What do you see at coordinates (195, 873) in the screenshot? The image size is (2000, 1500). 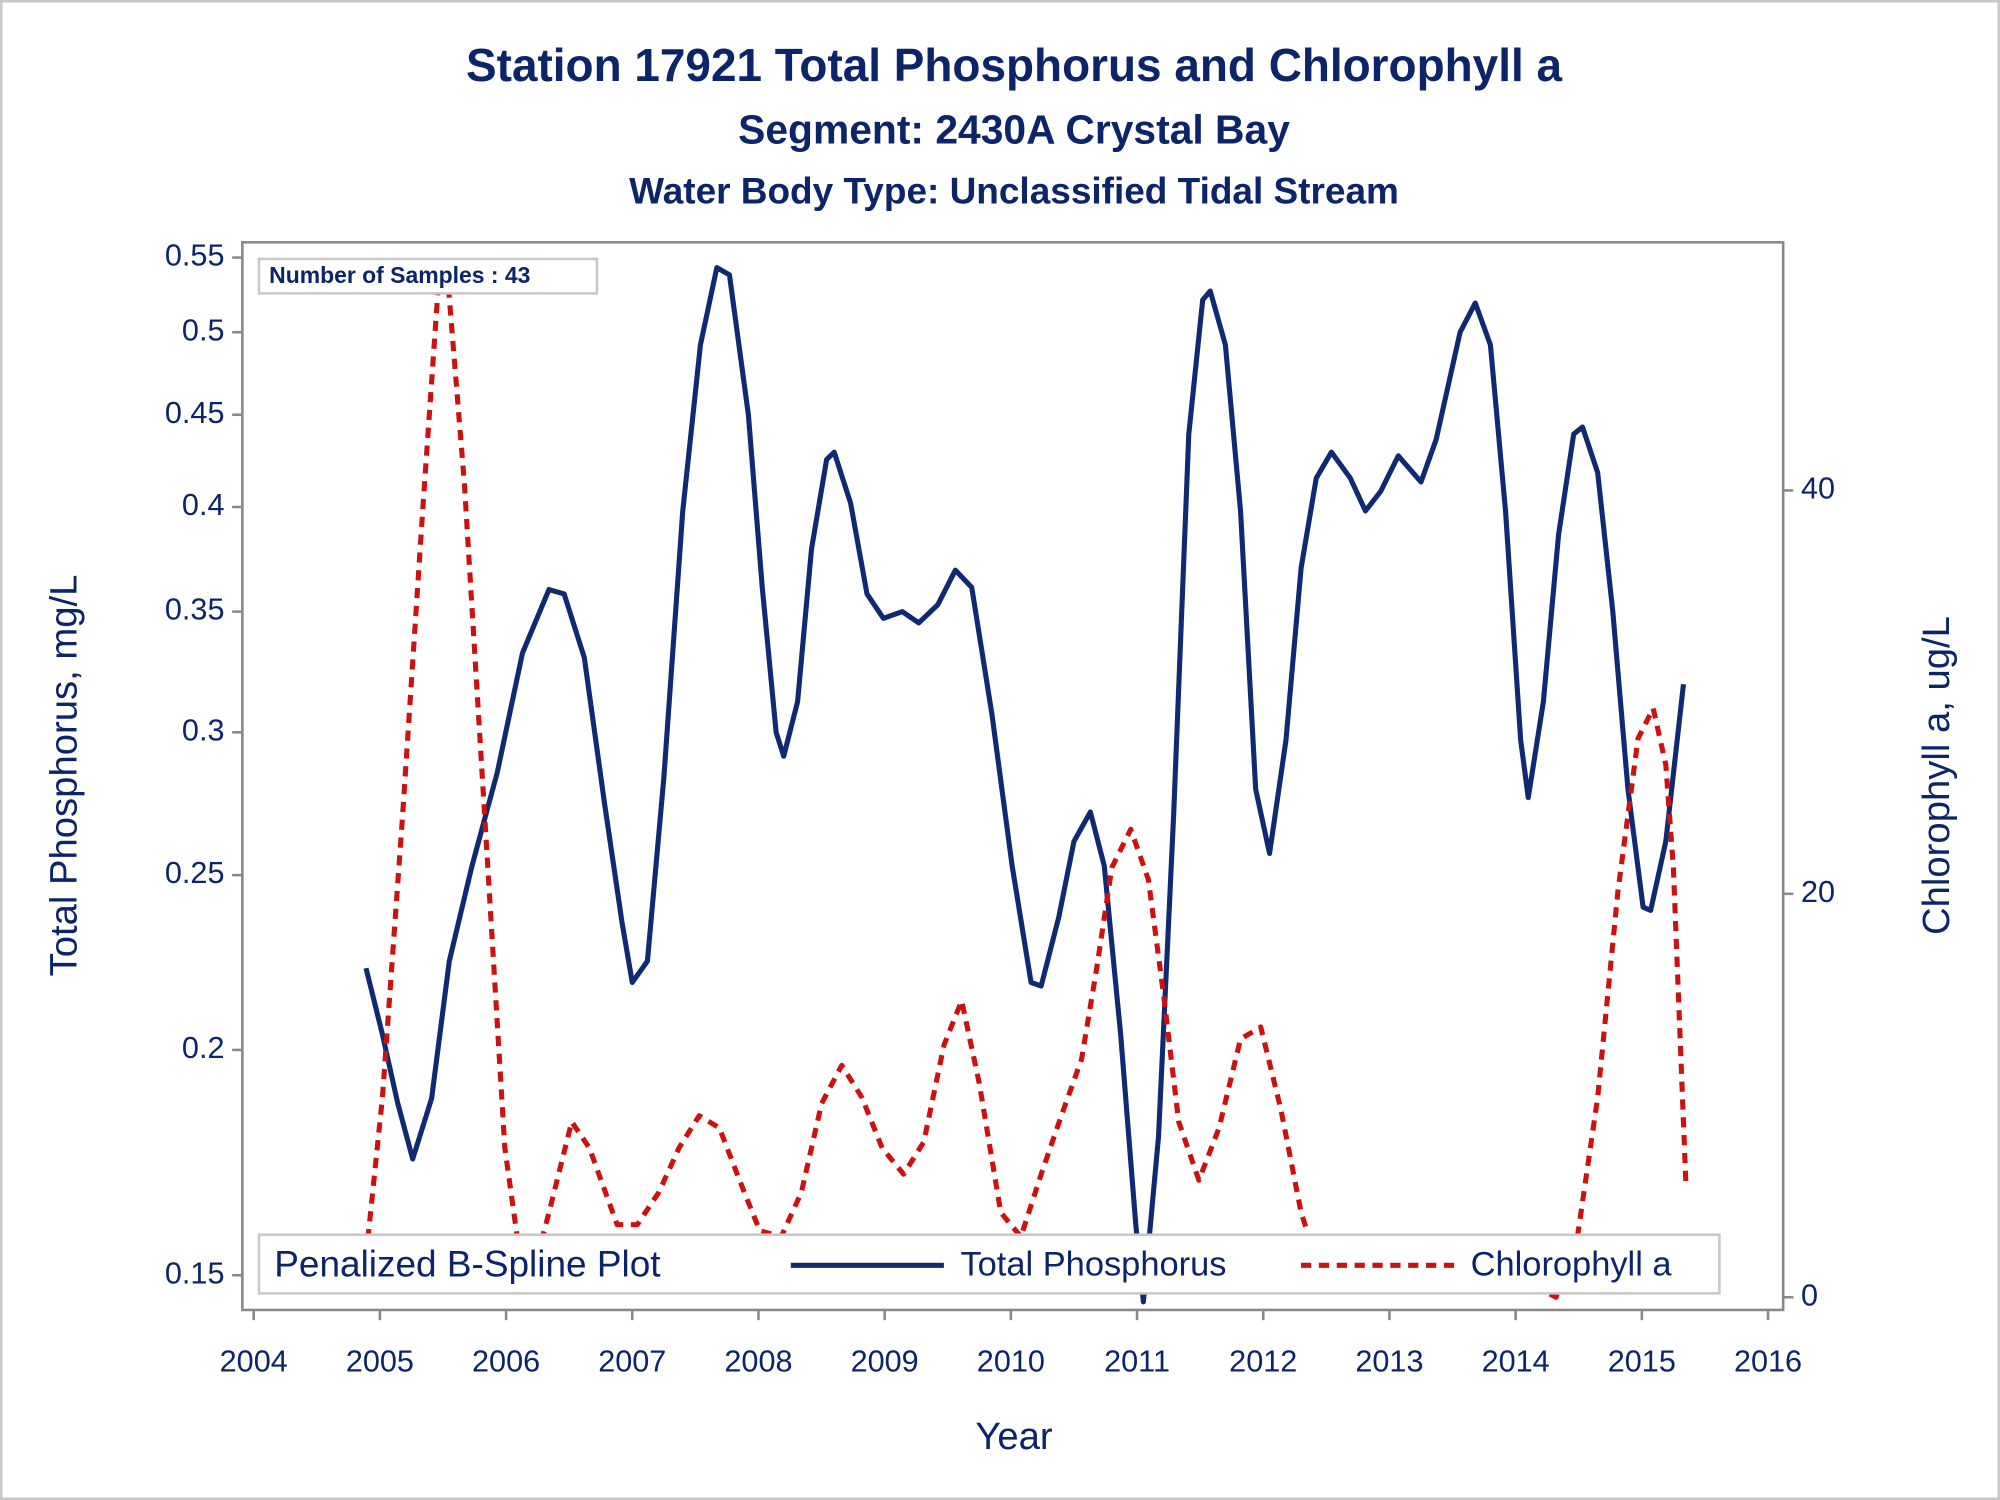 I see `y-tick-label: 0.25` at bounding box center [195, 873].